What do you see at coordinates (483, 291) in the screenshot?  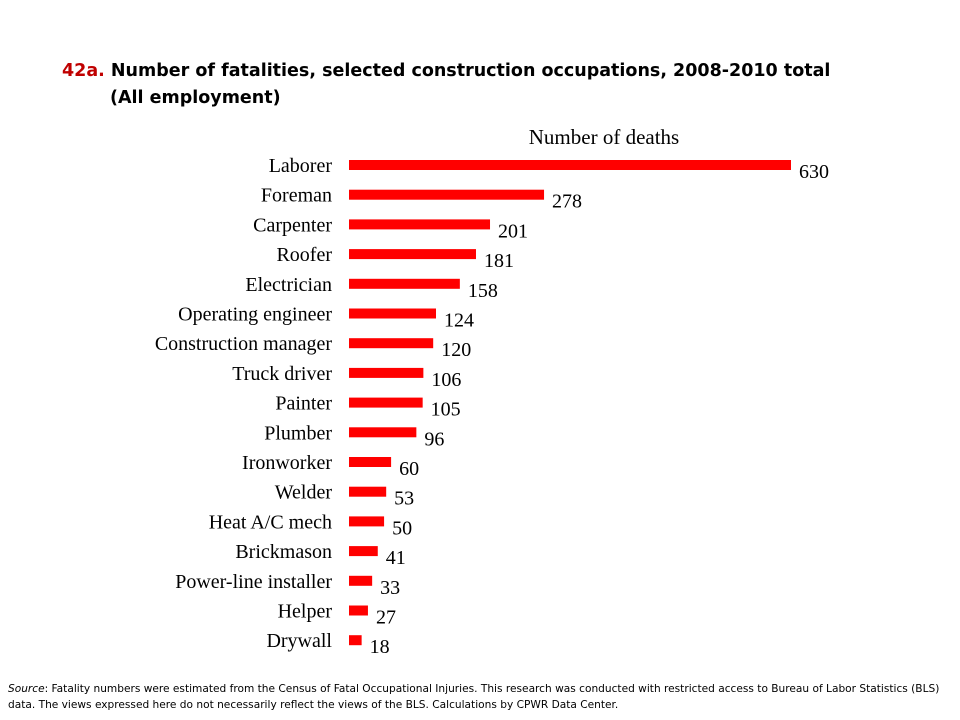 I see `value-label-electrician: 158` at bounding box center [483, 291].